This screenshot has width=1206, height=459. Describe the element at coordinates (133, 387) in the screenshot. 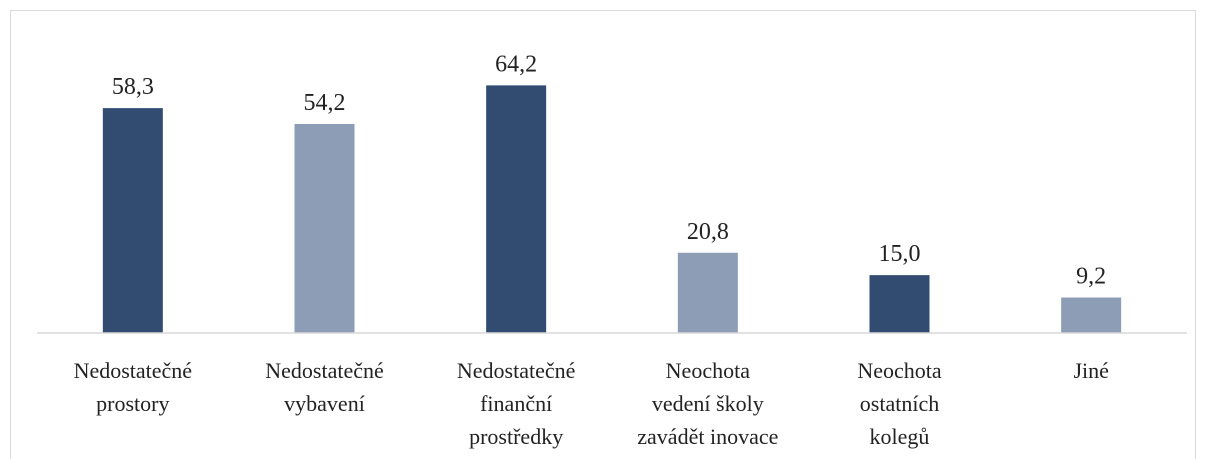

I see `x-tick-label: Nedostatečné prostory` at that location.